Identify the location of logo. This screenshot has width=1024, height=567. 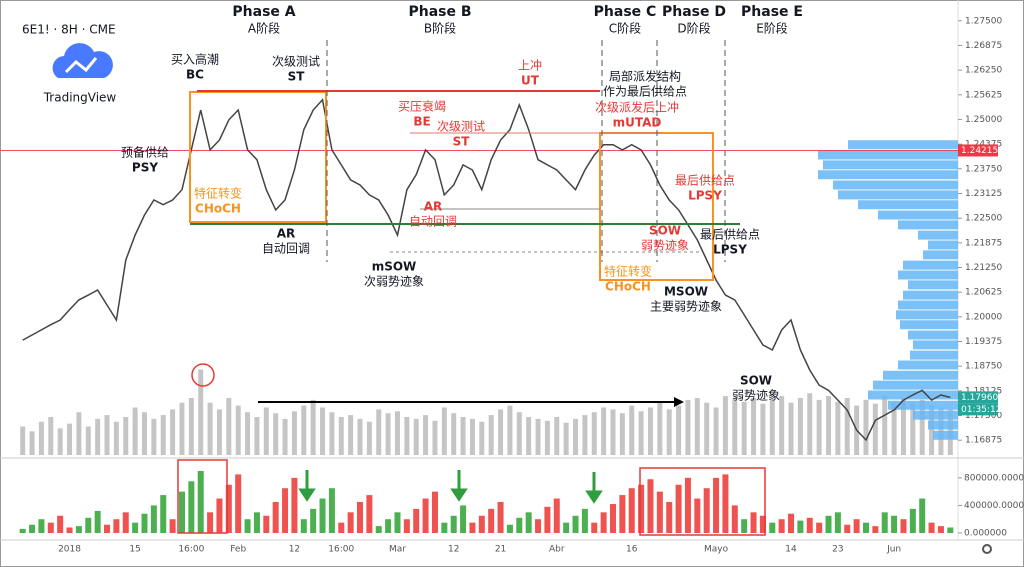
(82, 60).